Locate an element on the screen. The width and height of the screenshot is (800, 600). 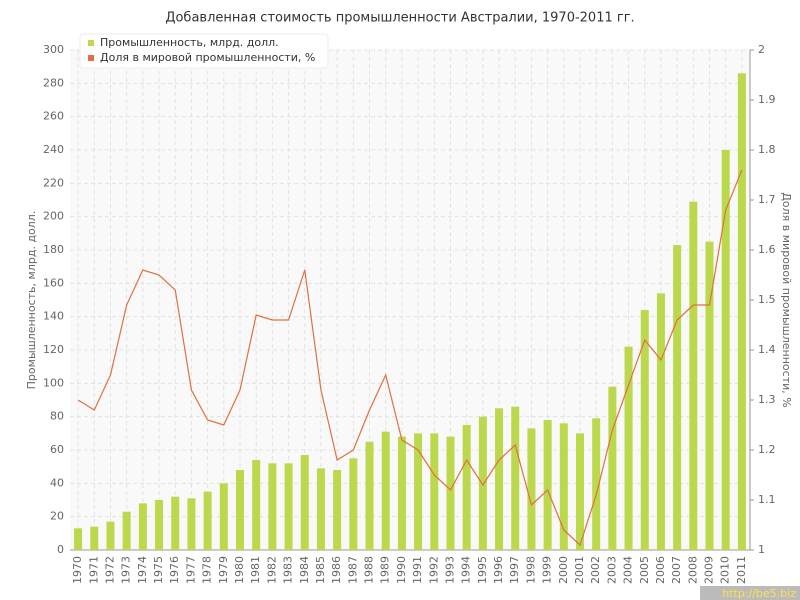
x-tick-label: 1972 is located at coordinates (109, 570).